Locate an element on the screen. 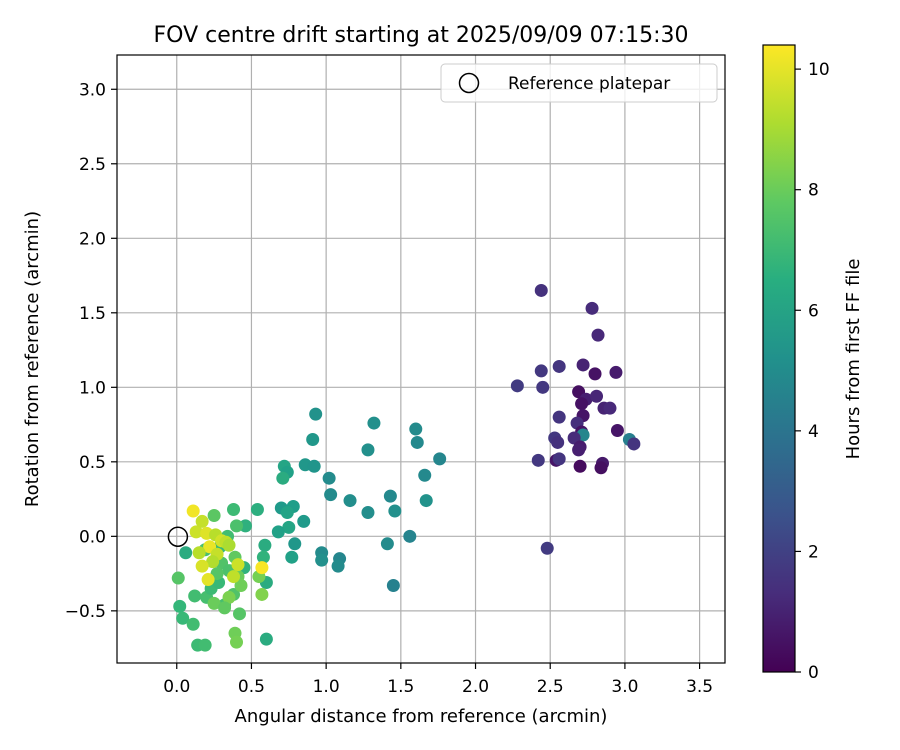  colorbar-label: Hours from first FF file is located at coordinates (853, 359).